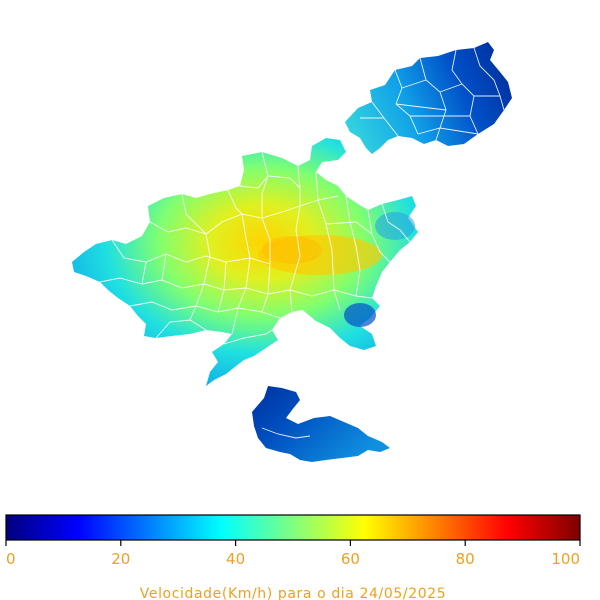 Image resolution: width=600 pixels, height=600 pixels. Describe the element at coordinates (465, 559) in the screenshot. I see `colorbar-tick-label: 80` at that location.